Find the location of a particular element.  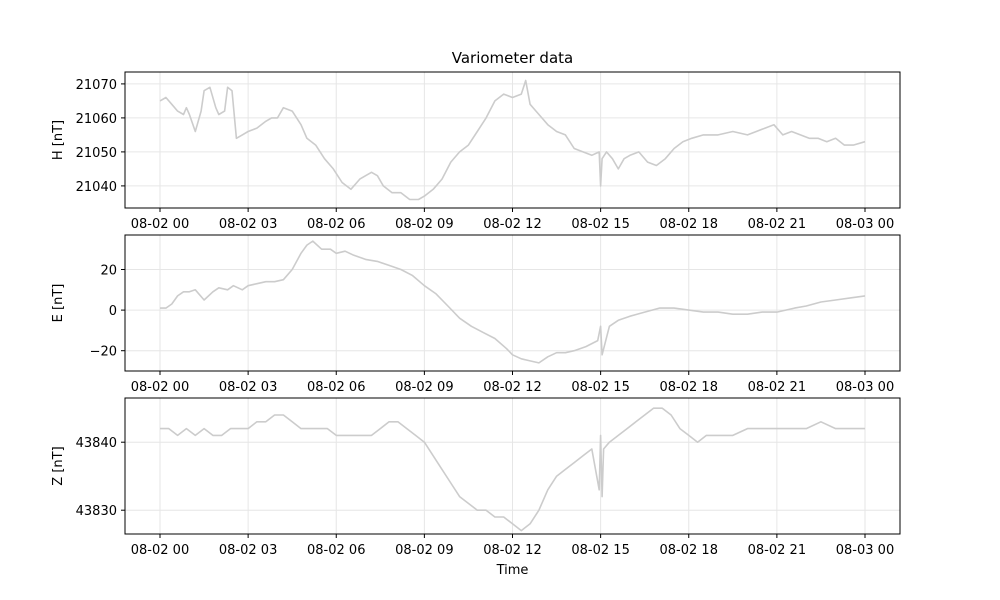

y-axis-label-h: H [nT] is located at coordinates (58, 140).